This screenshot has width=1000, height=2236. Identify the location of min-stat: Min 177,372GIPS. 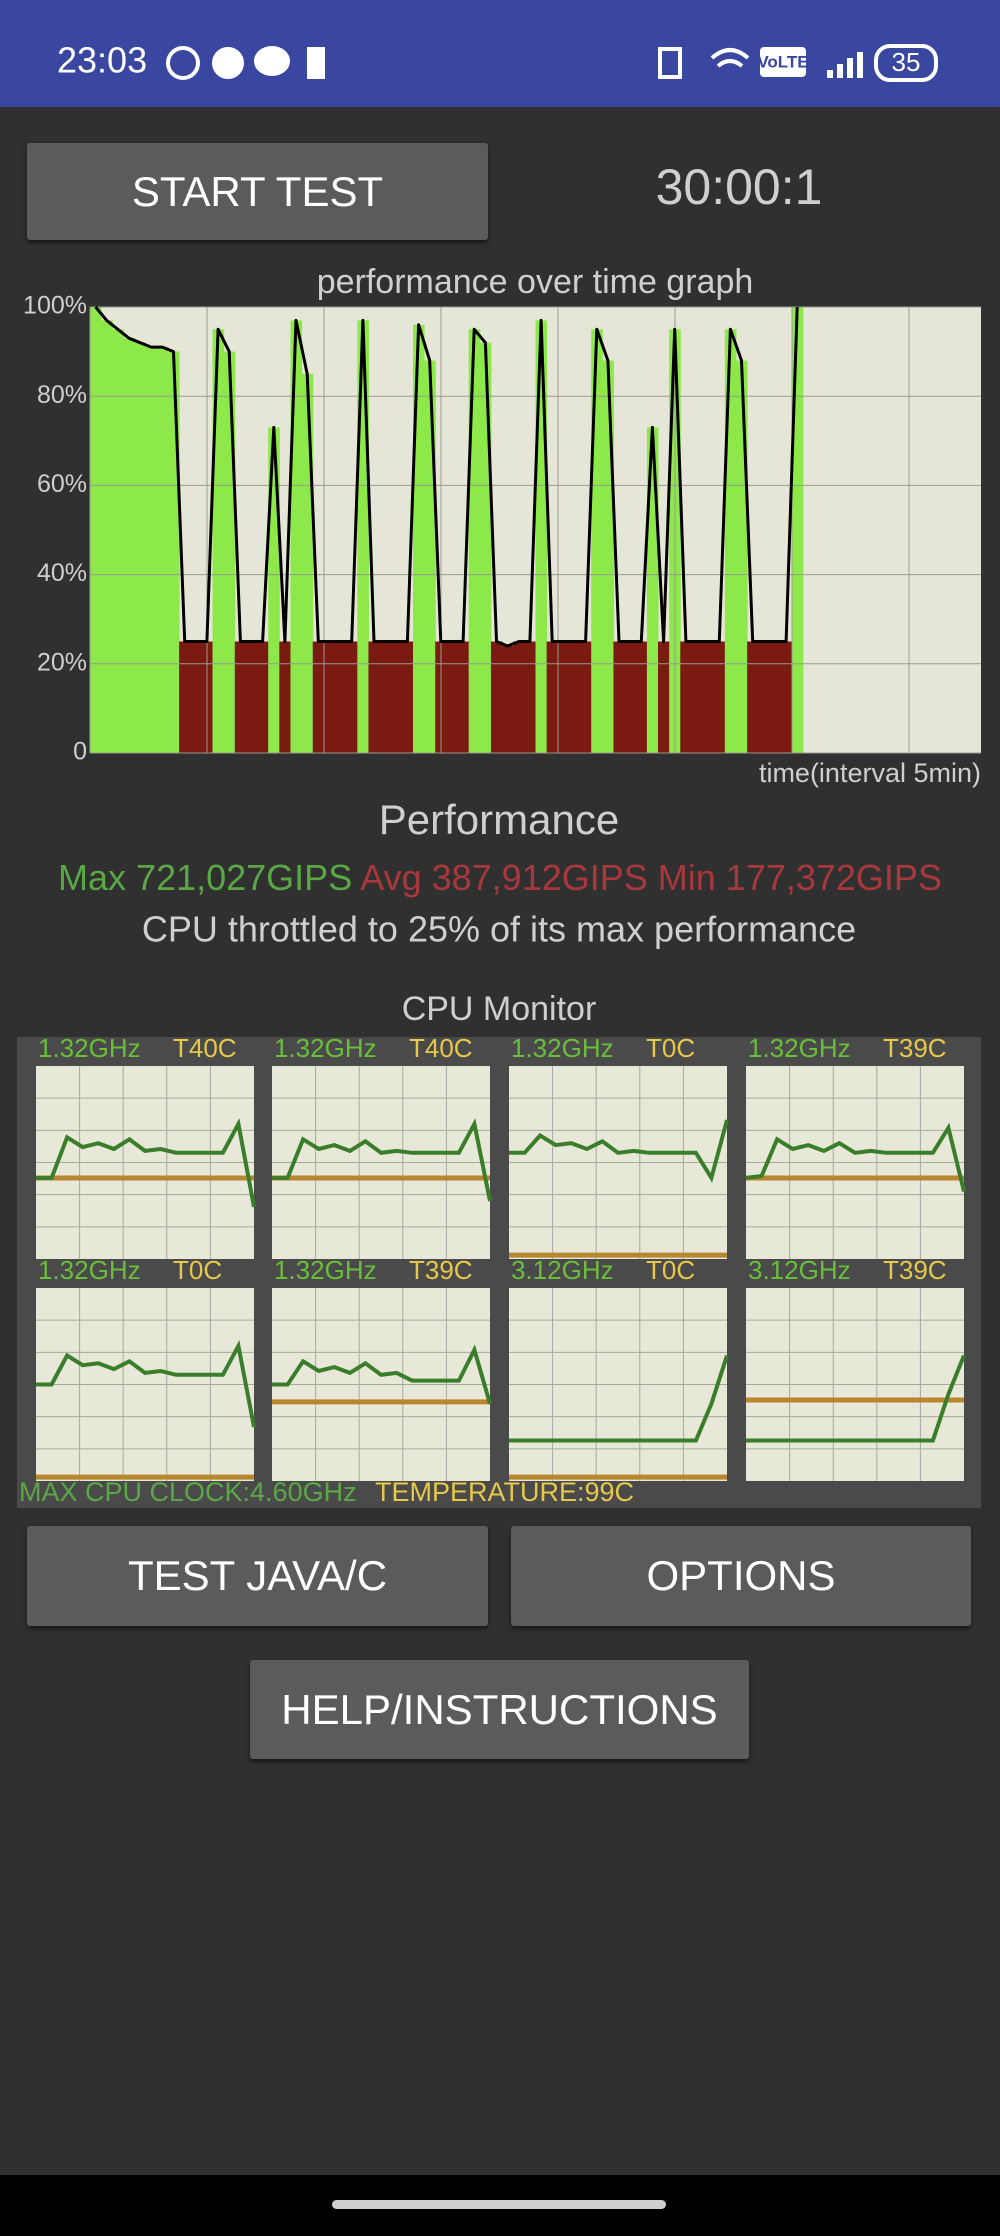
(800, 877).